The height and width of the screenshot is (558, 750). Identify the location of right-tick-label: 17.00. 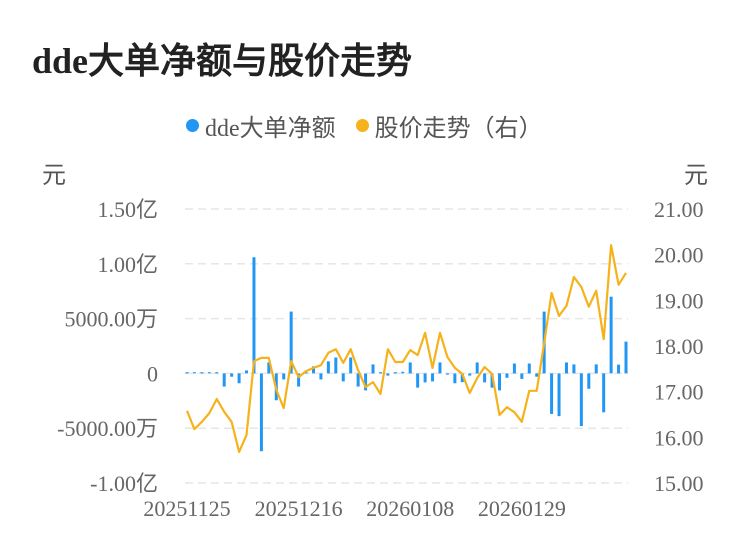
(679, 392).